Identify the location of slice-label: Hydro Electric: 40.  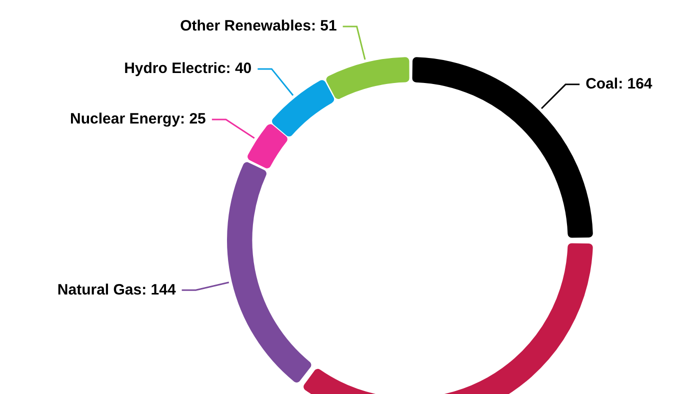
(188, 69).